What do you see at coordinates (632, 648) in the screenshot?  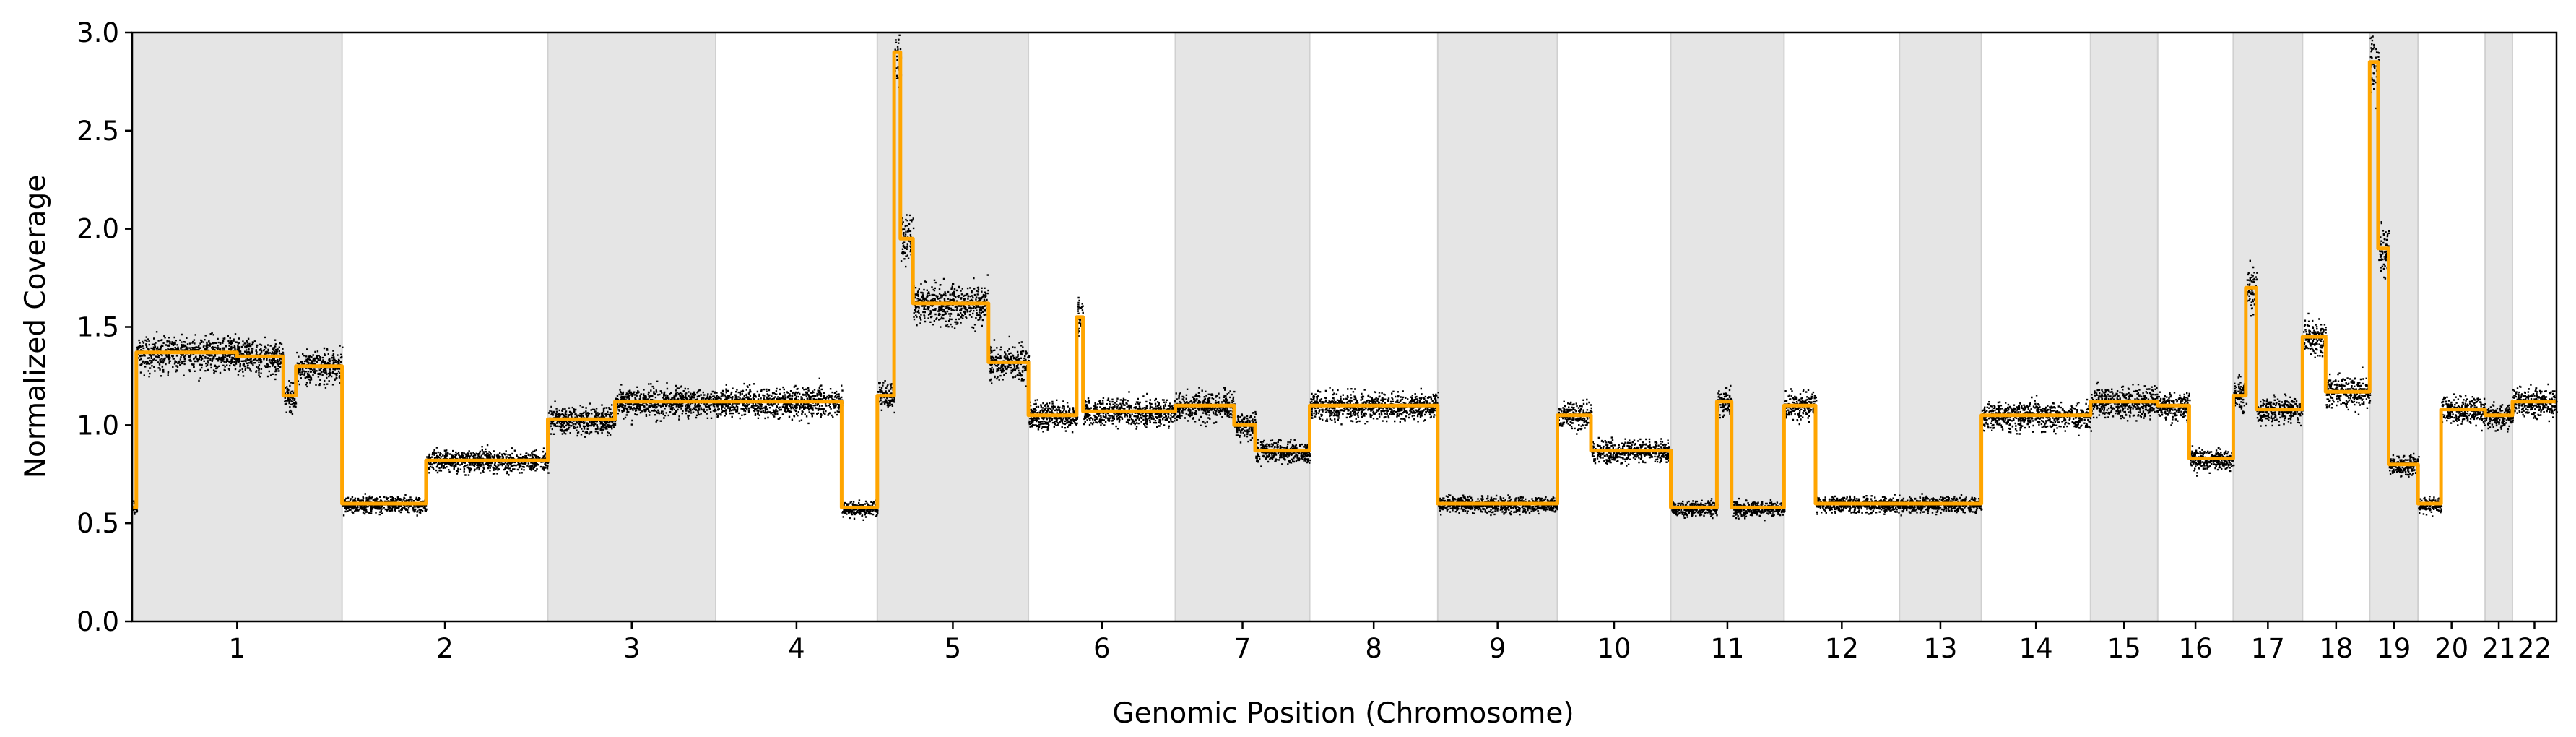 I see `x-tick-label-chr3: 3` at bounding box center [632, 648].